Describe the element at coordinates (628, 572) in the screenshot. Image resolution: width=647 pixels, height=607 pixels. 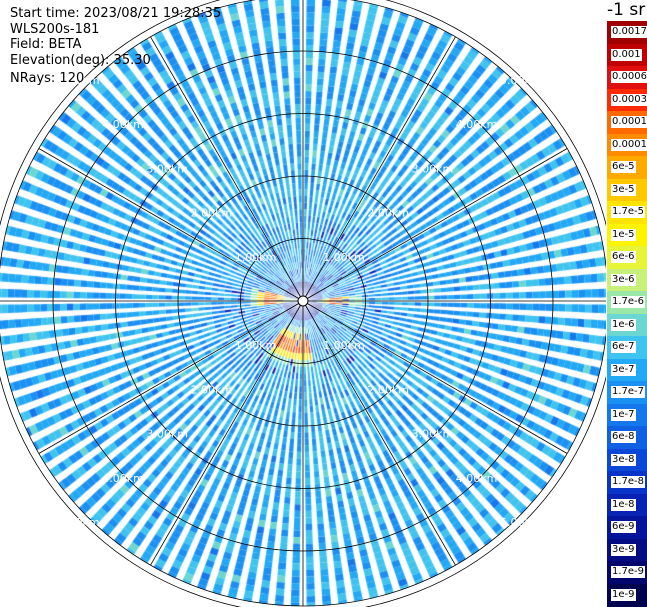
I see `colorbar-label: 1.7e-9` at that location.